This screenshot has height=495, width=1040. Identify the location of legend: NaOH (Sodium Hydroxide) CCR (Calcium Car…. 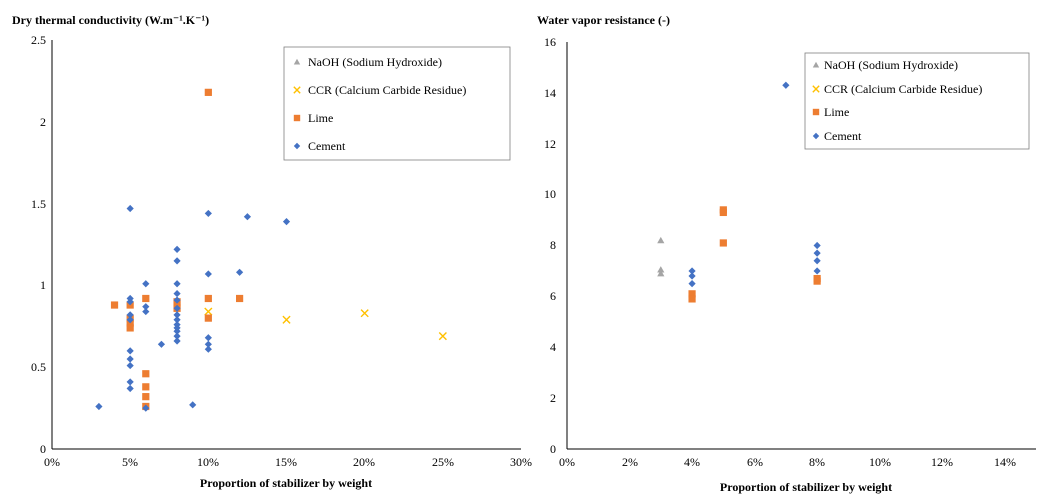
(397, 103).